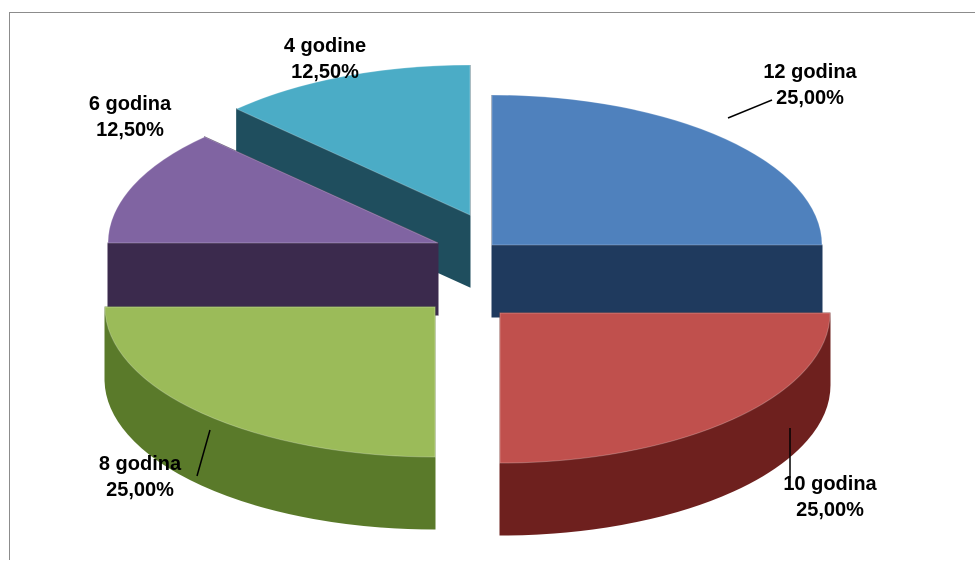 This screenshot has width=977, height=563. Describe the element at coordinates (130, 104) in the screenshot. I see `slice-label-4: 6 godina` at that location.